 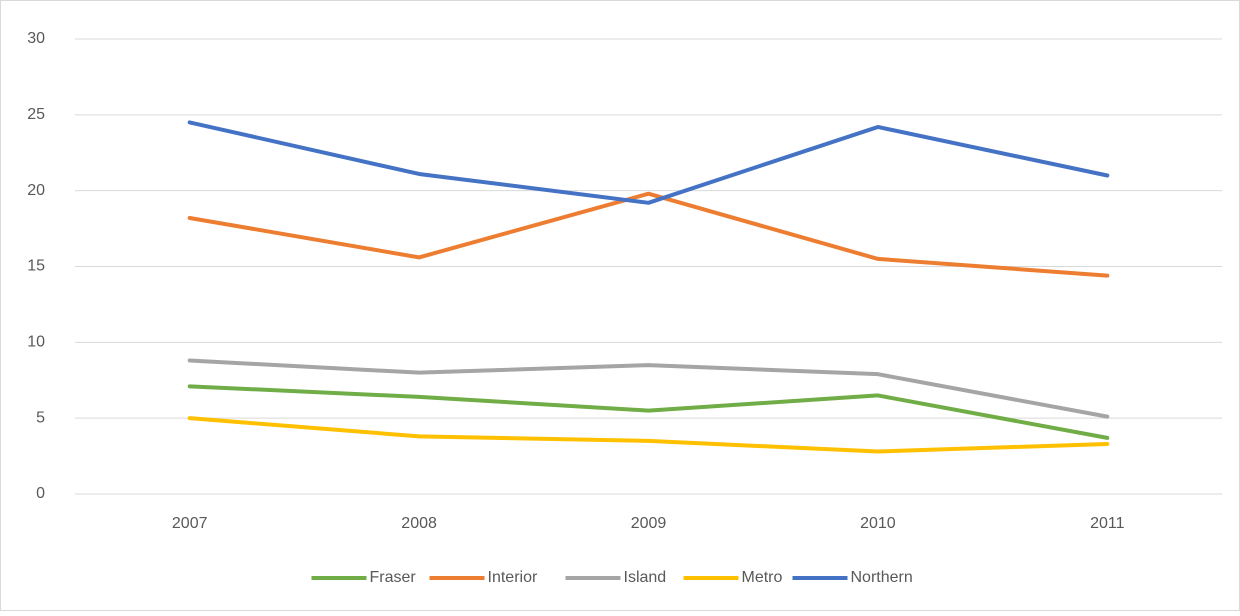 I want to click on x-tick-label: 2010, so click(x=878, y=523).